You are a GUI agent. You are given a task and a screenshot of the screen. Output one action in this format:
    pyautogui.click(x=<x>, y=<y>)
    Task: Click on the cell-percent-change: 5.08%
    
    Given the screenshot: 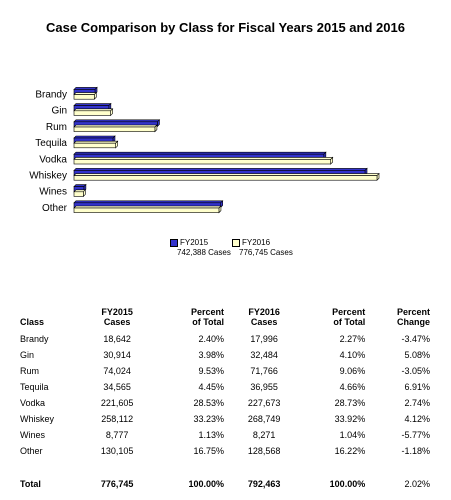 What is the action you would take?
    pyautogui.click(x=417, y=355)
    